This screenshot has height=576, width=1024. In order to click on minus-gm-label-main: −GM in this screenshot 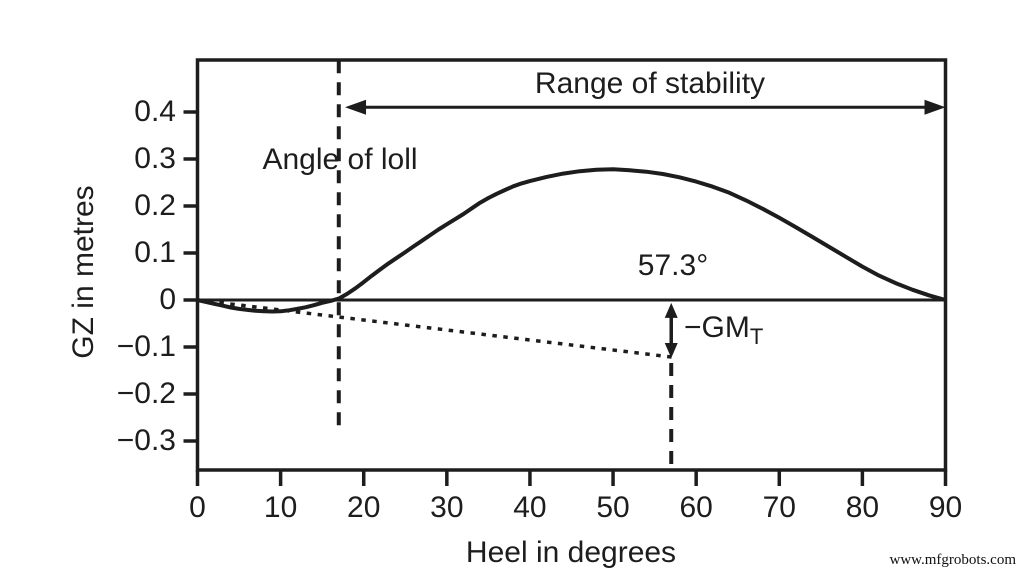, I will do `click(717, 327)`.